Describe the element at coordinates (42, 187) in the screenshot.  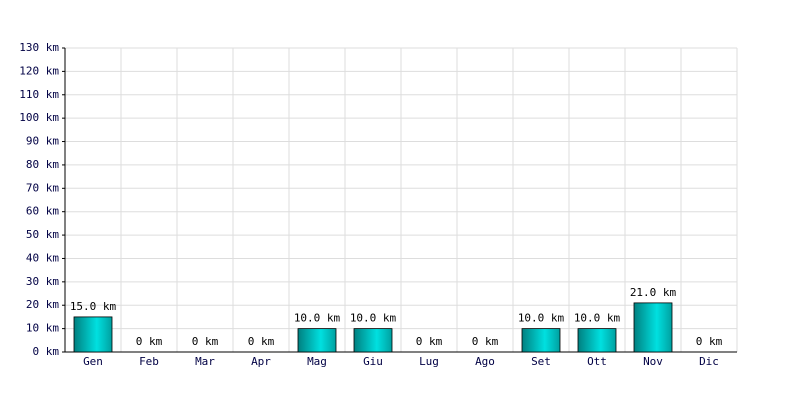
I see `y-tick-label: 70 km` at that location.